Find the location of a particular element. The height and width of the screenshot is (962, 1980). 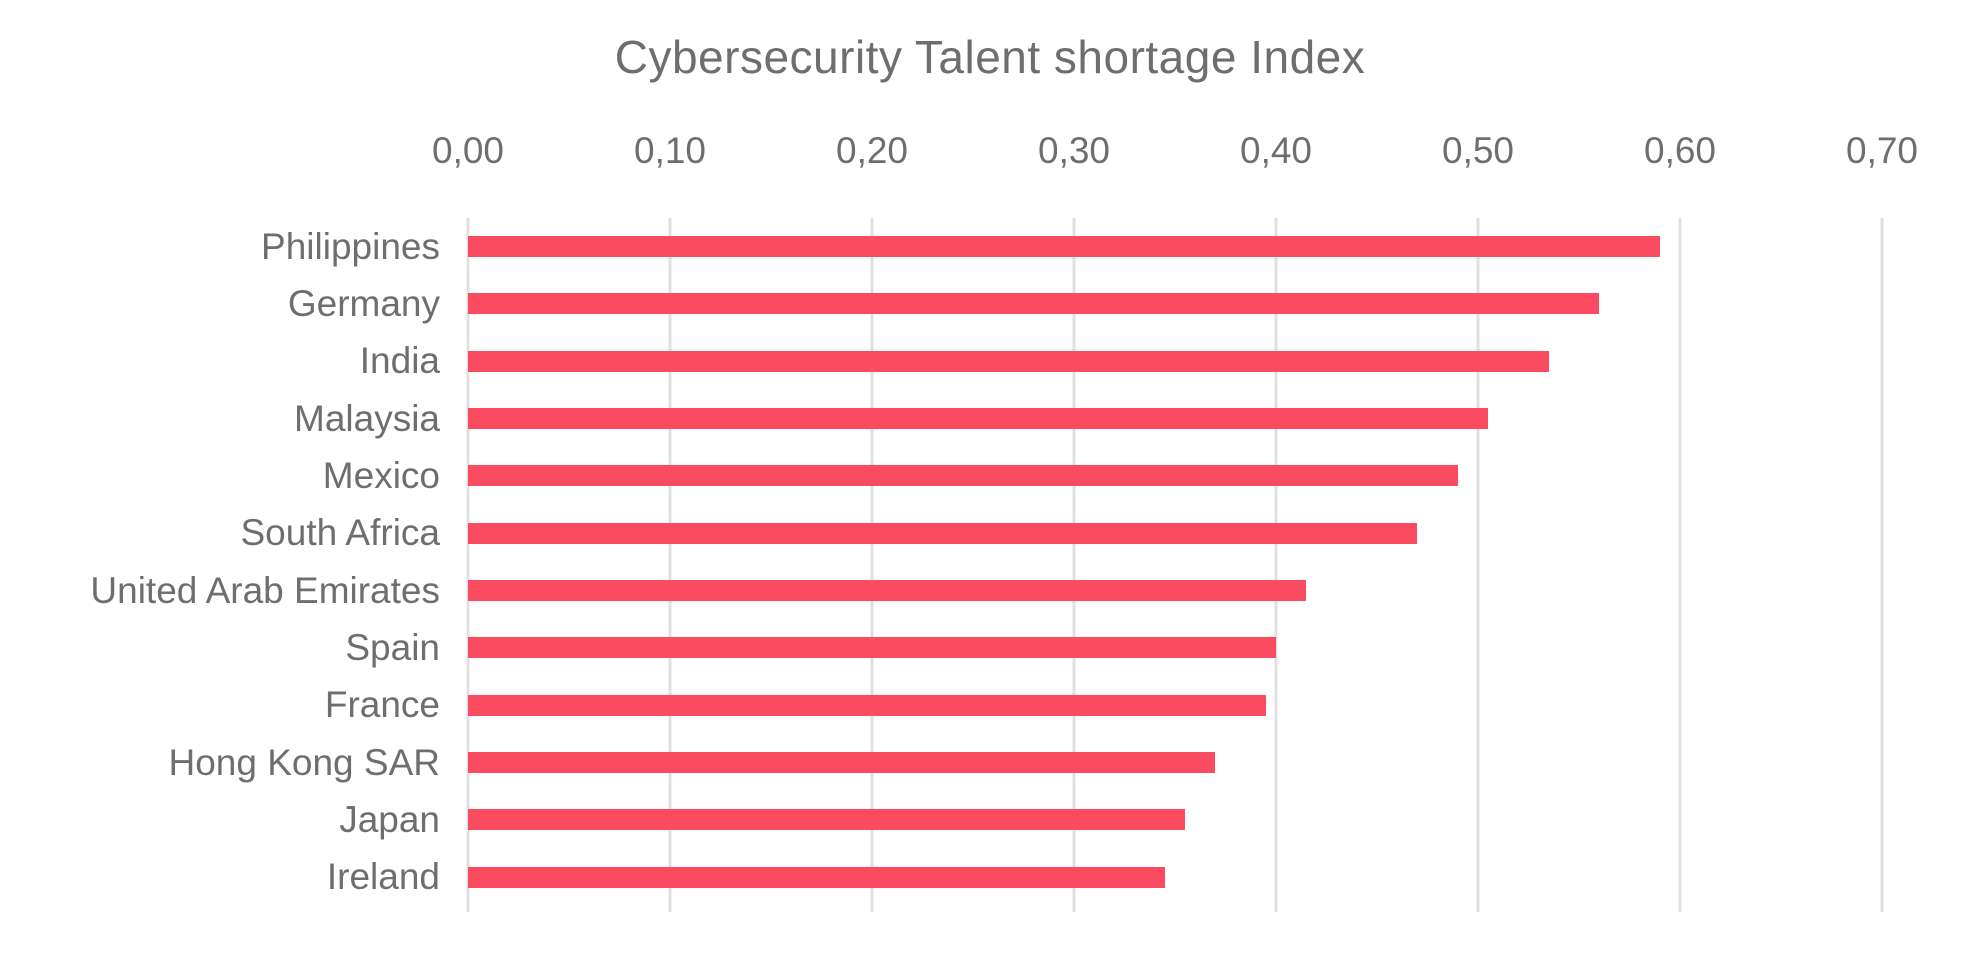

x-axis-tick-label: 0,30 is located at coordinates (1074, 150).